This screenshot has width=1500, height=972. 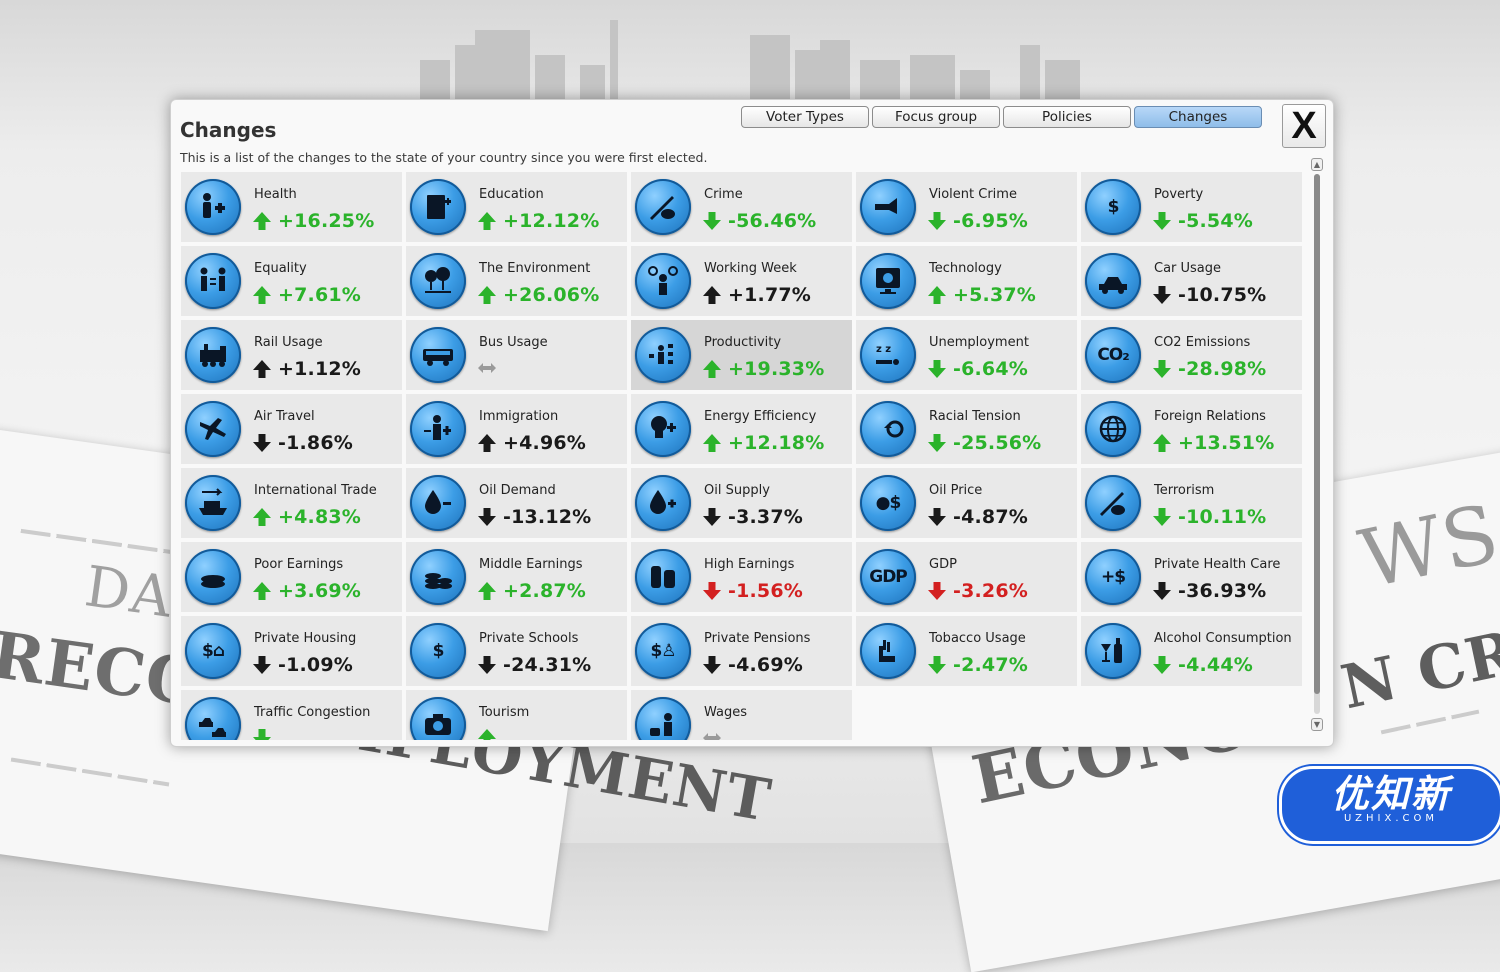 I want to click on stat-label: GDP, so click(x=943, y=564).